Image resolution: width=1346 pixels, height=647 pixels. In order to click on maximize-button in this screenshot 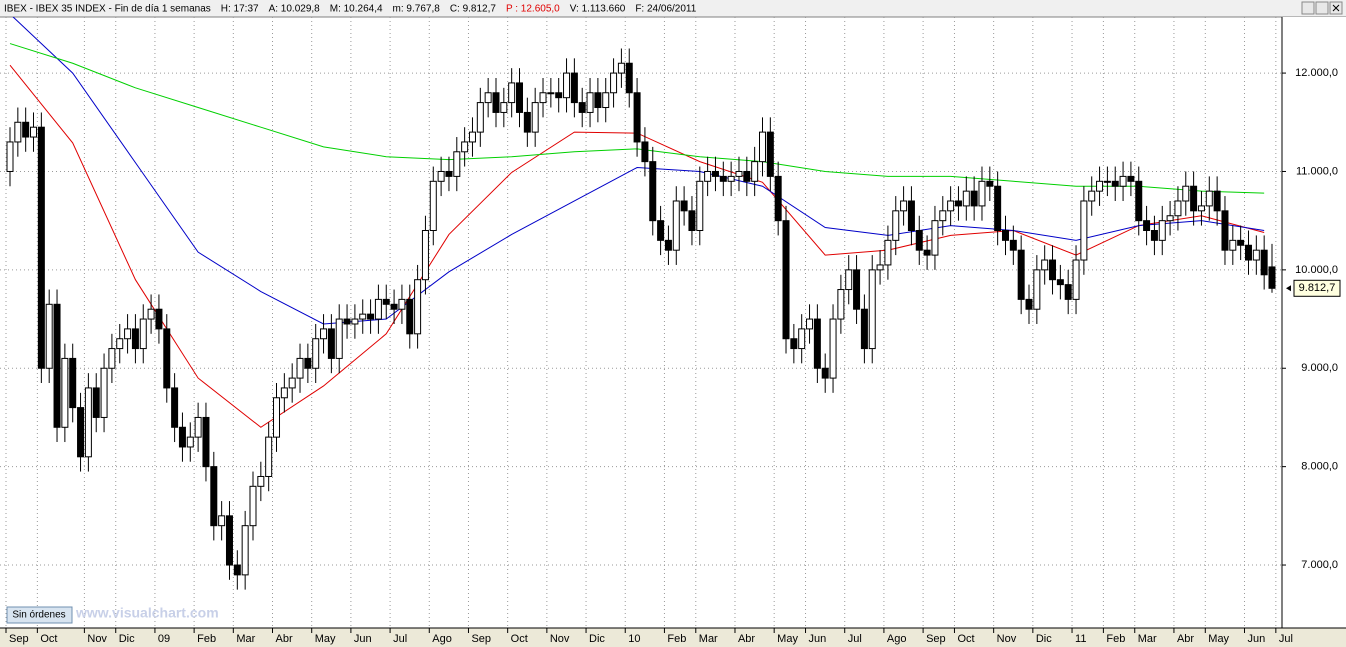, I will do `click(1322, 8)`.